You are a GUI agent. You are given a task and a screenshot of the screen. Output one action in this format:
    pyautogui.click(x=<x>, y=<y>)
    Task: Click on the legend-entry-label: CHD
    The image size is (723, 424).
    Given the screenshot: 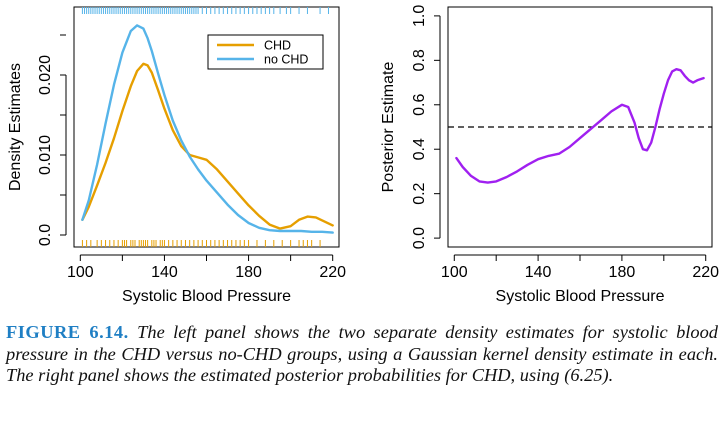 What is the action you would take?
    pyautogui.click(x=277, y=46)
    